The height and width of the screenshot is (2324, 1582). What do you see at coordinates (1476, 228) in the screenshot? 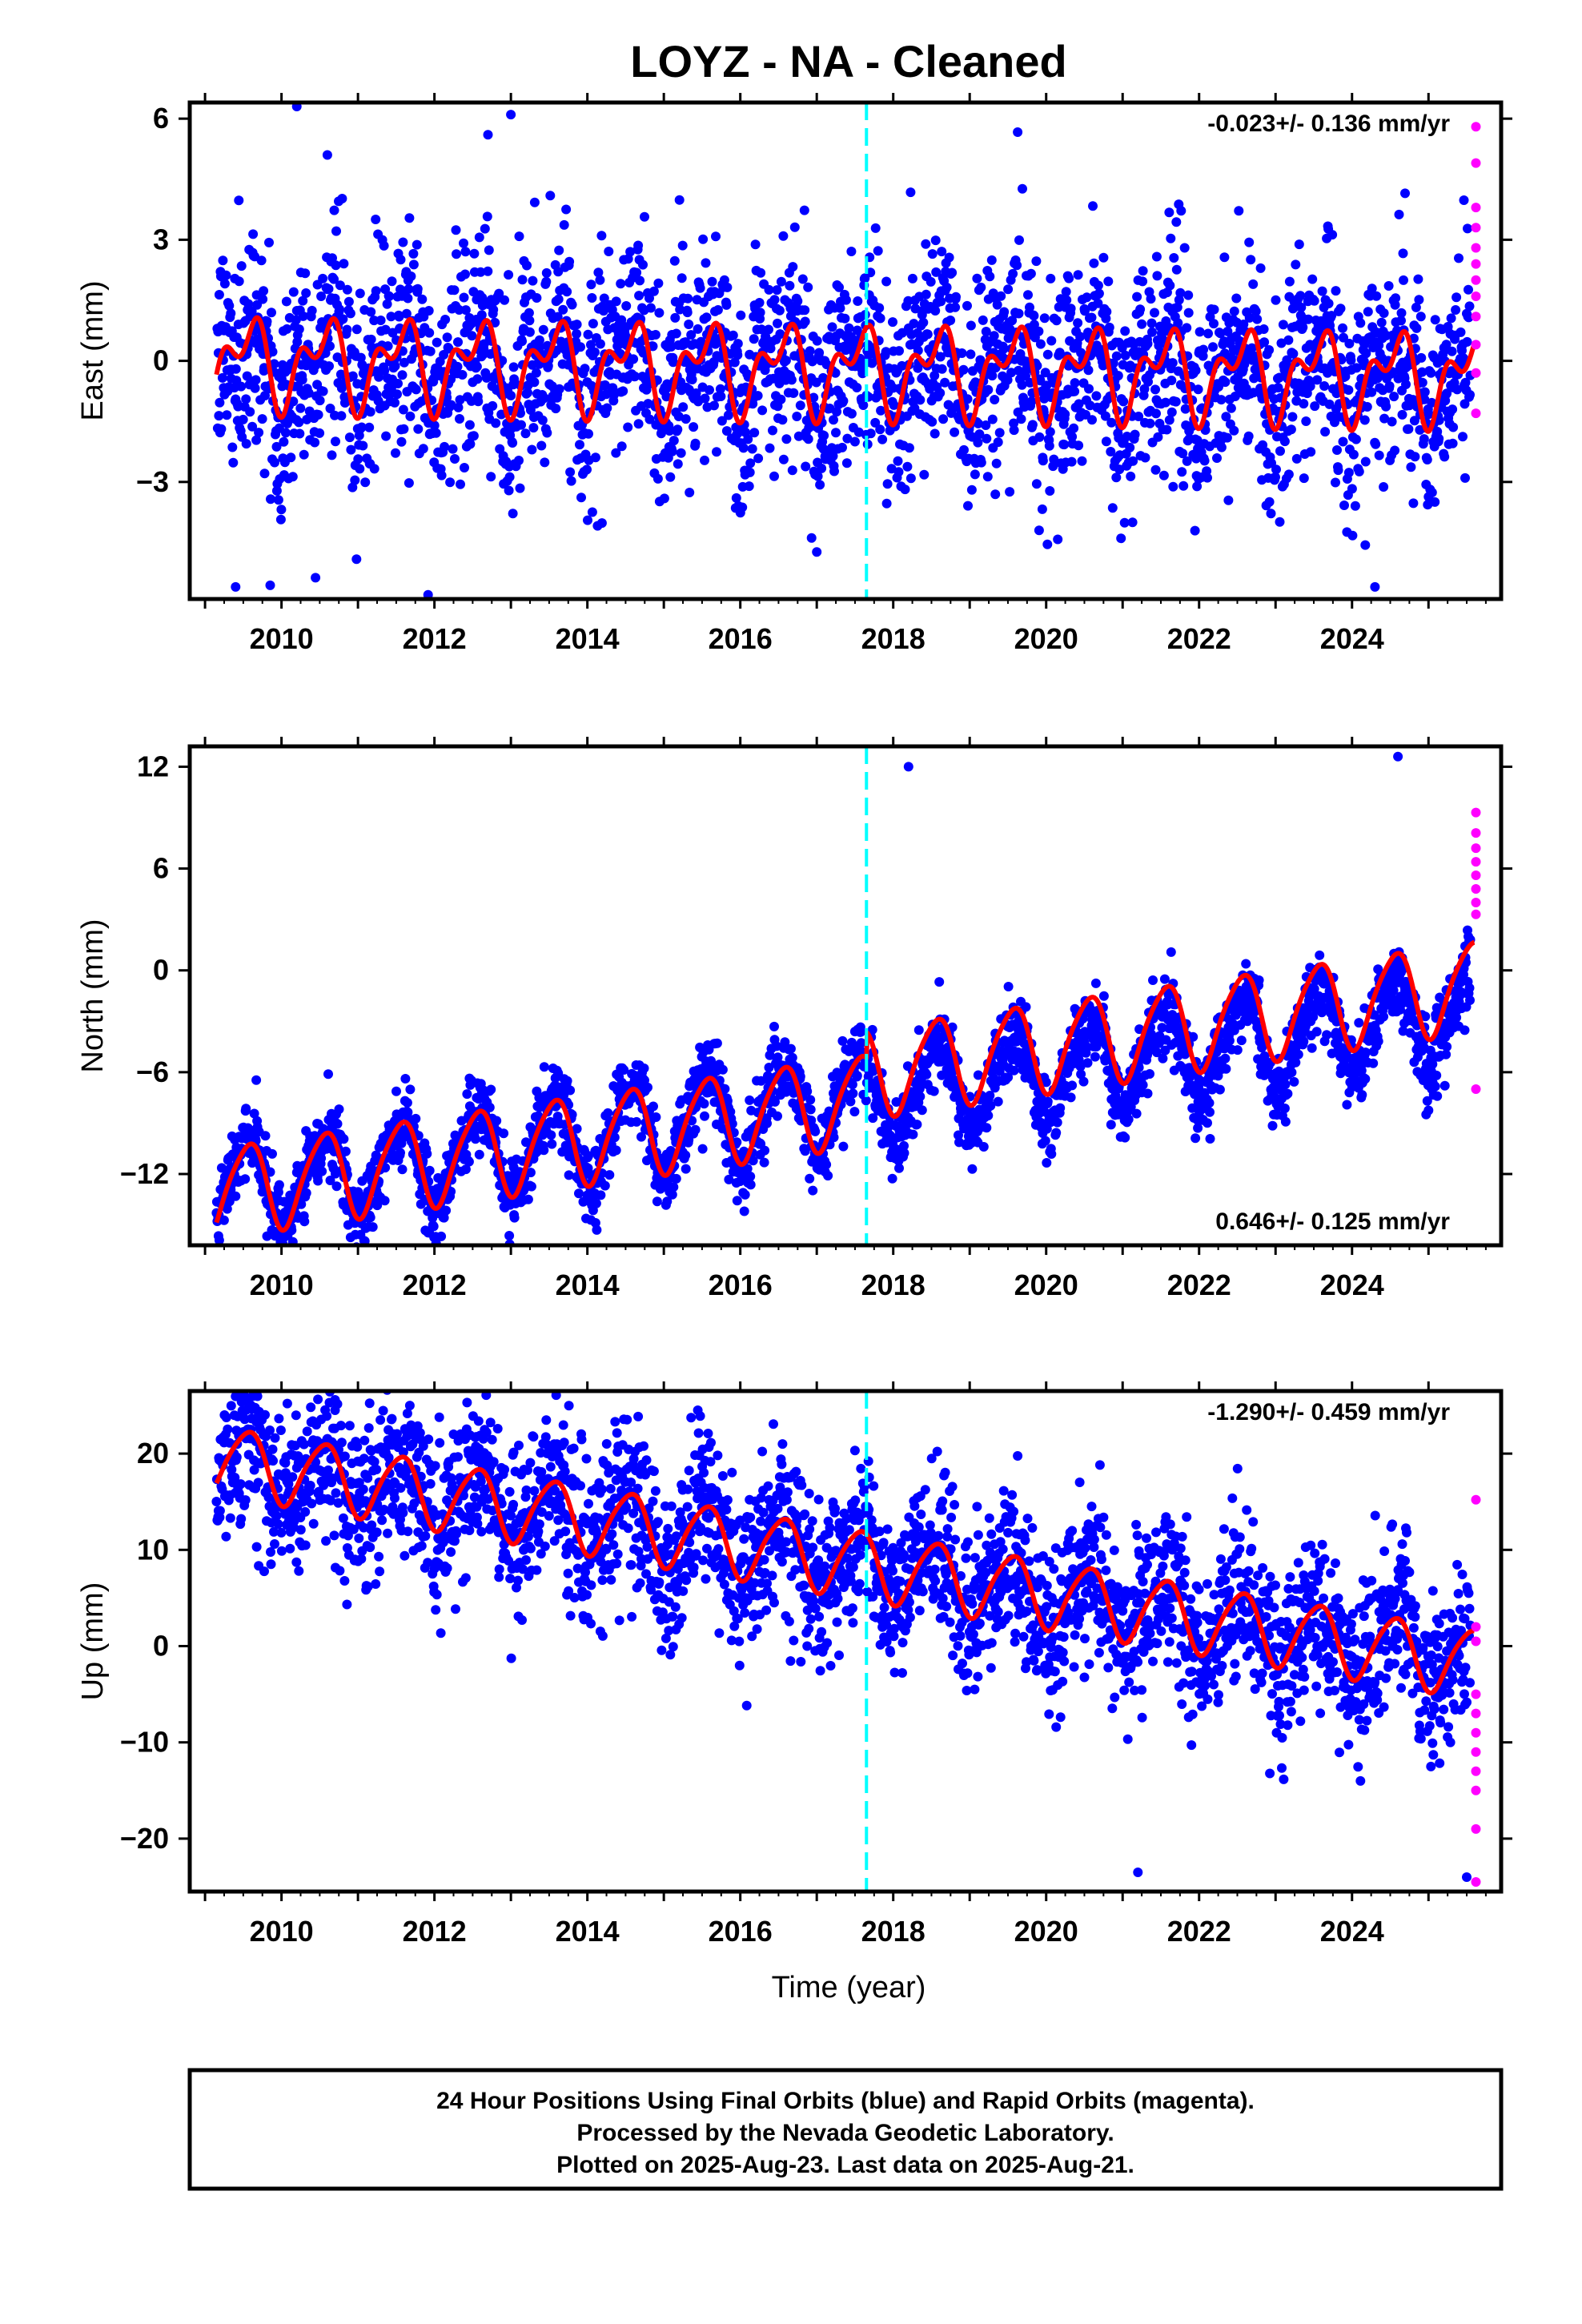
I see `rapid-orbit-point` at bounding box center [1476, 228].